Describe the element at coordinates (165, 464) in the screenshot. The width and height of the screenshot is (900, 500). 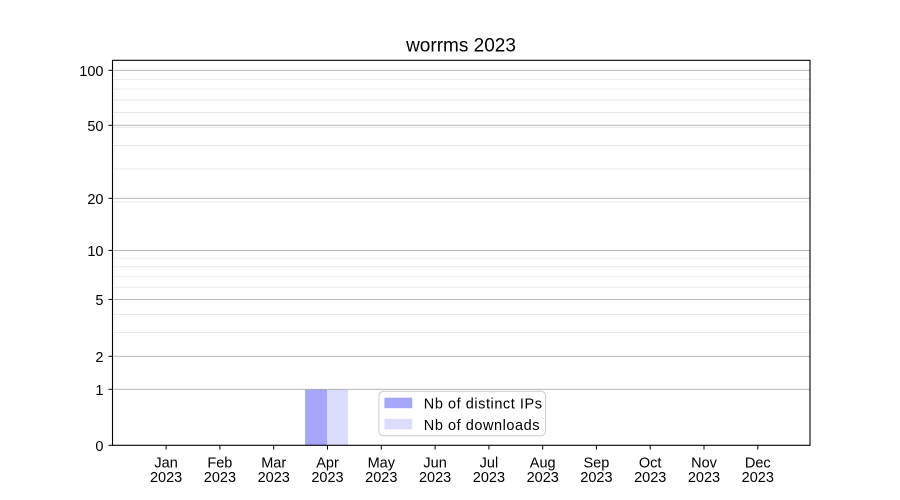
I see `svg-text: Jan` at that location.